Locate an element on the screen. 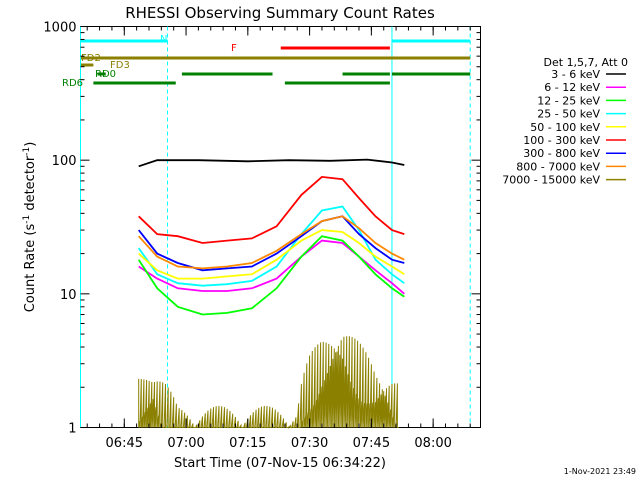 This screenshot has height=480, width=640. legend-entry-label: 6 - 12 keV is located at coordinates (572, 87).